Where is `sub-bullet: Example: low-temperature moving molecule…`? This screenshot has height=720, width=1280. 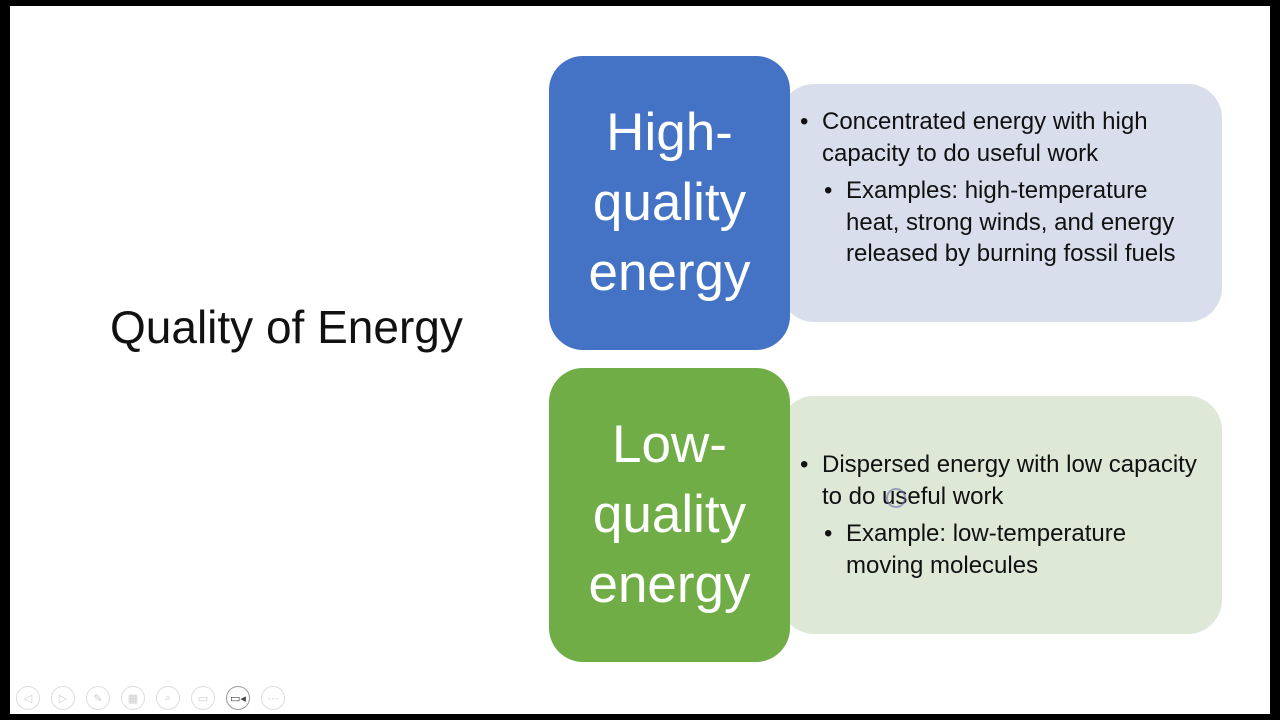 sub-bullet: Example: low-temperature moving molecule… is located at coordinates (1012, 549).